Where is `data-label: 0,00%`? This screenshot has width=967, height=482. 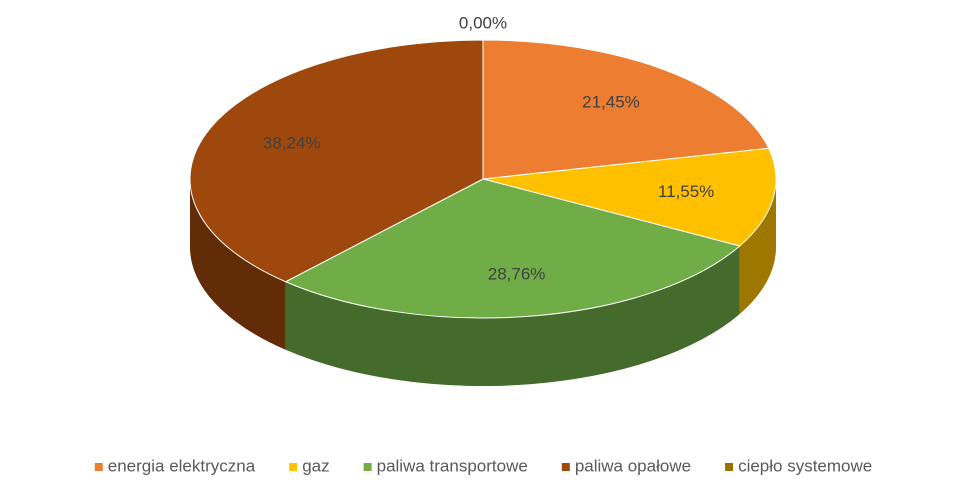 data-label: 0,00% is located at coordinates (483, 22).